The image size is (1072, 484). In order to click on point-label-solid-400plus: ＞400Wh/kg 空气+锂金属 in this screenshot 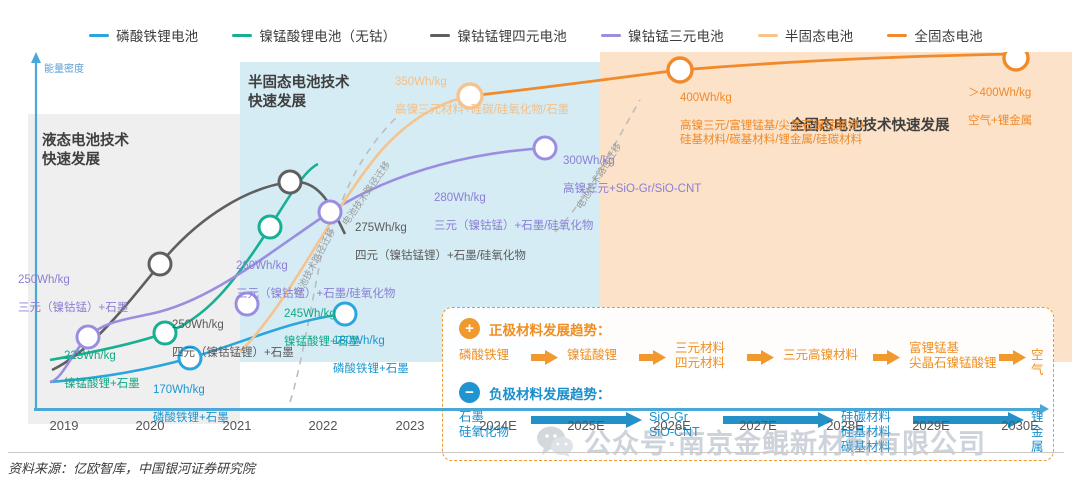, I will do `click(1000, 100)`.